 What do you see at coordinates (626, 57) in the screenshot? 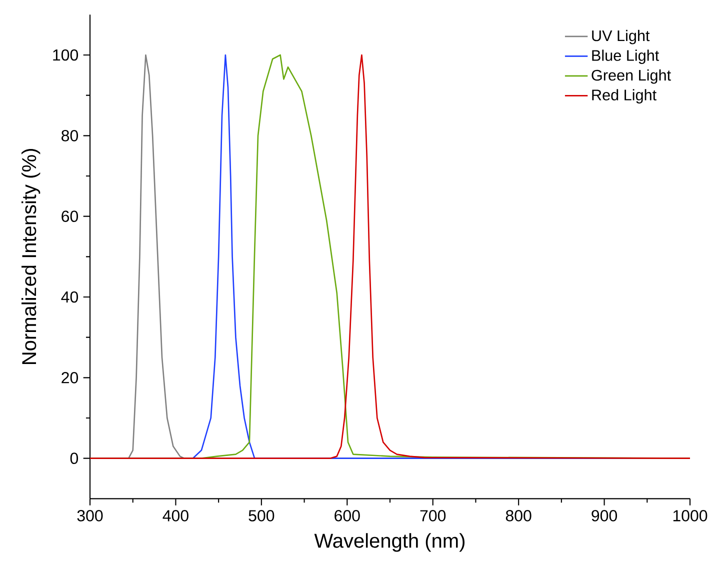
I see `legend-label: Blue Light` at bounding box center [626, 57].